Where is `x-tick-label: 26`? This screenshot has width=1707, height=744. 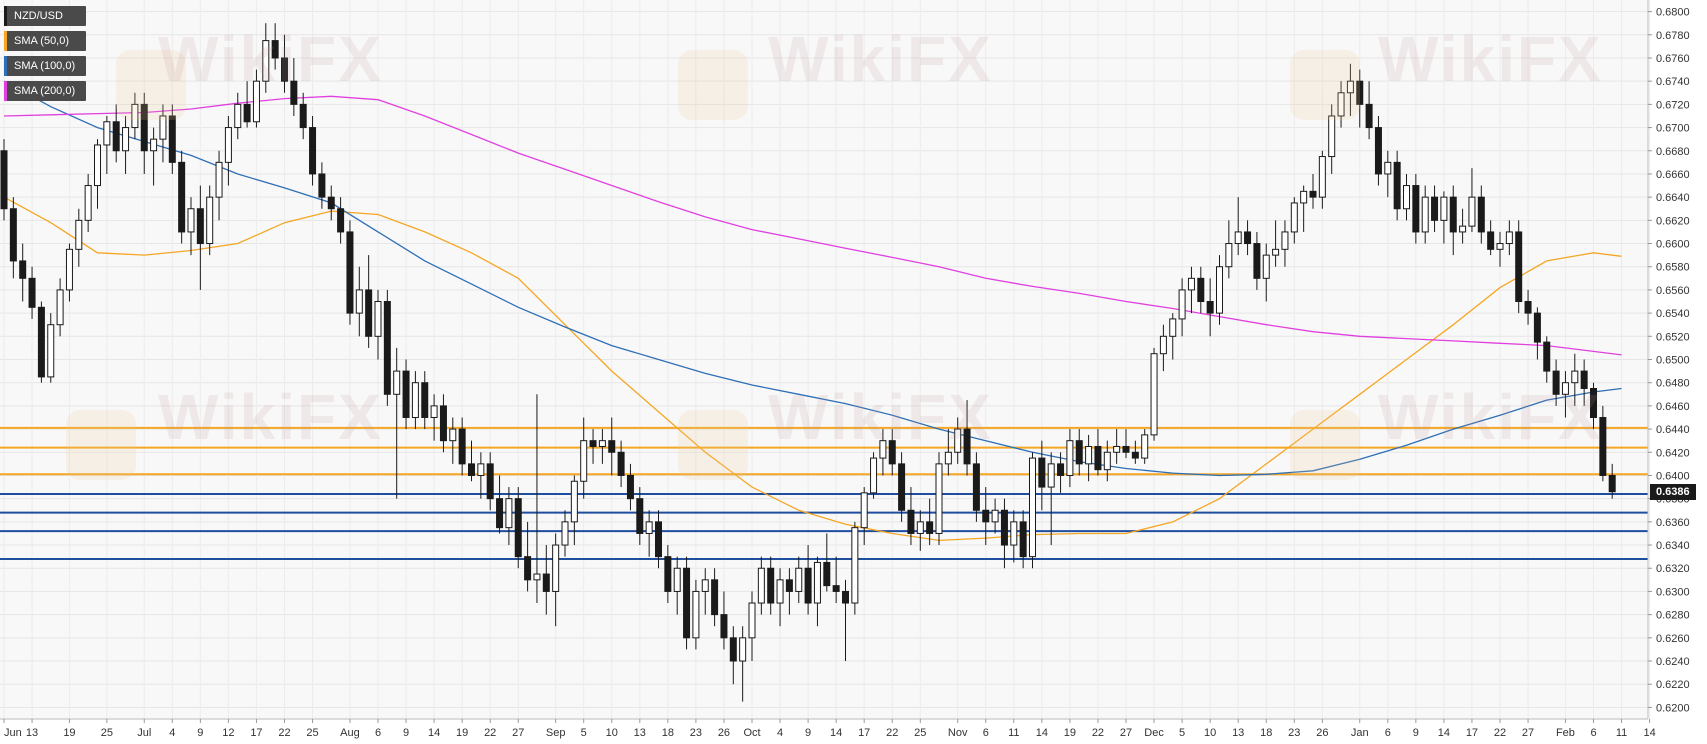 x-tick-label: 26 is located at coordinates (724, 733).